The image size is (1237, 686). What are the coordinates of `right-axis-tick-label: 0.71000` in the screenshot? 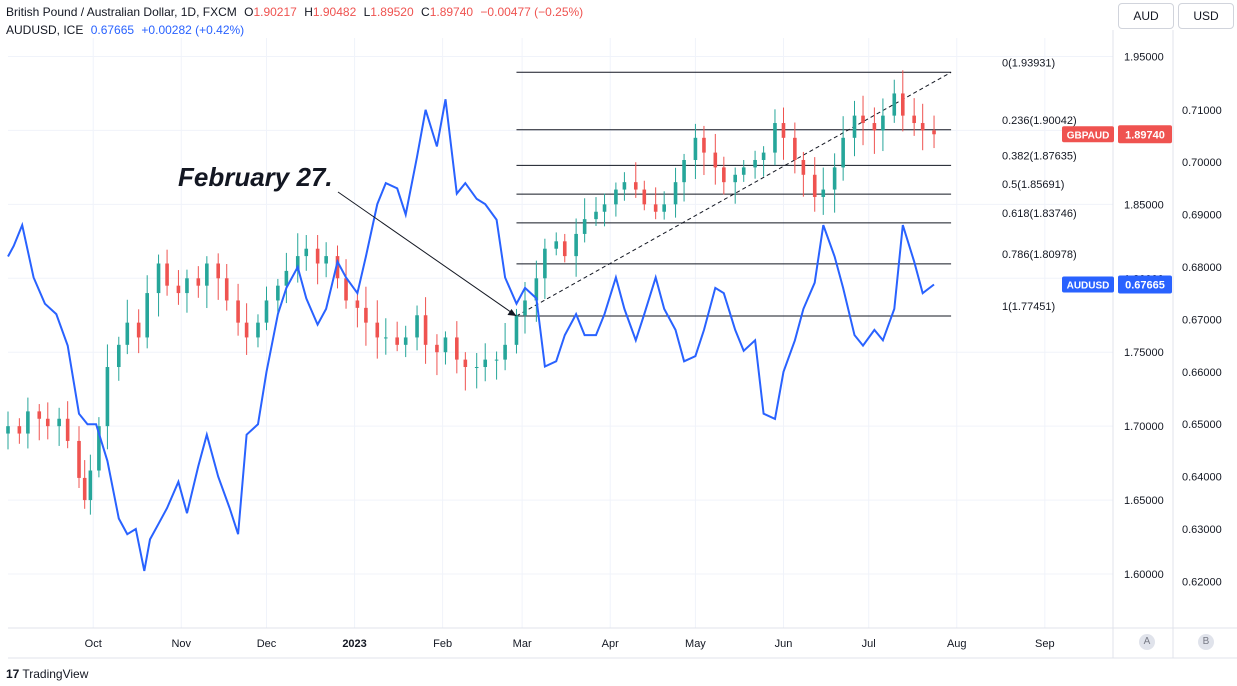 It's located at (1202, 111).